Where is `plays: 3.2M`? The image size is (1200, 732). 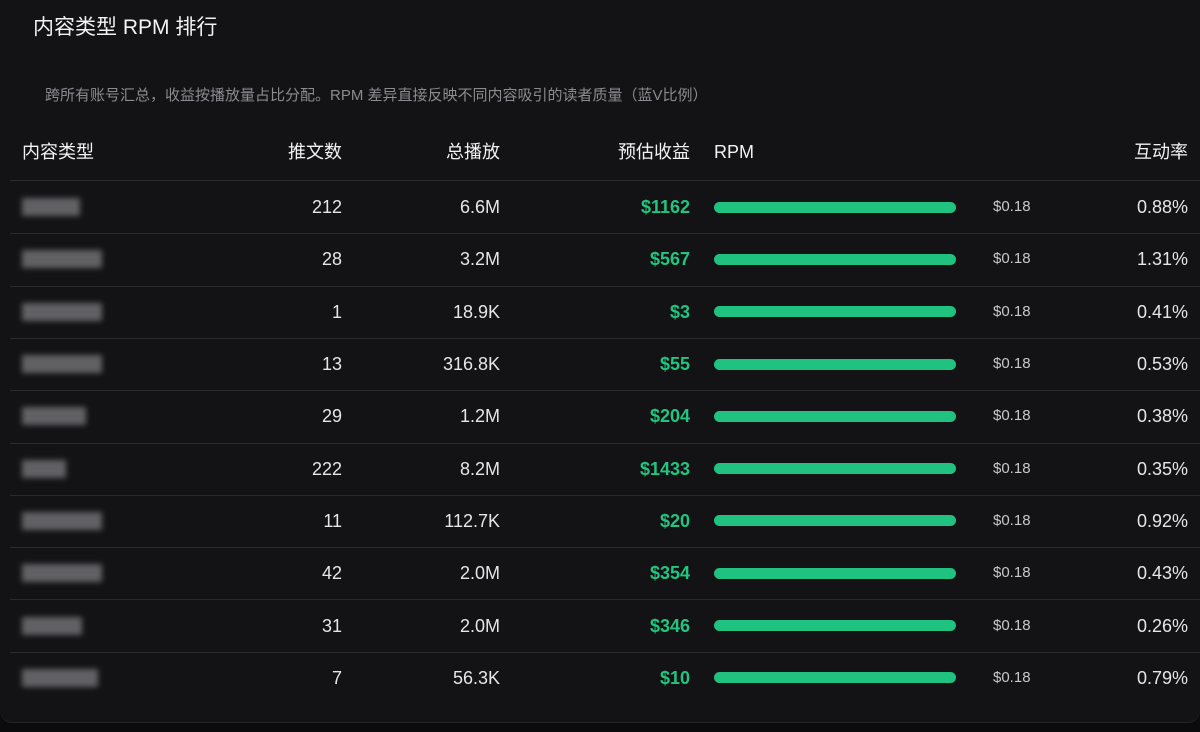 plays: 3.2M is located at coordinates (479, 259).